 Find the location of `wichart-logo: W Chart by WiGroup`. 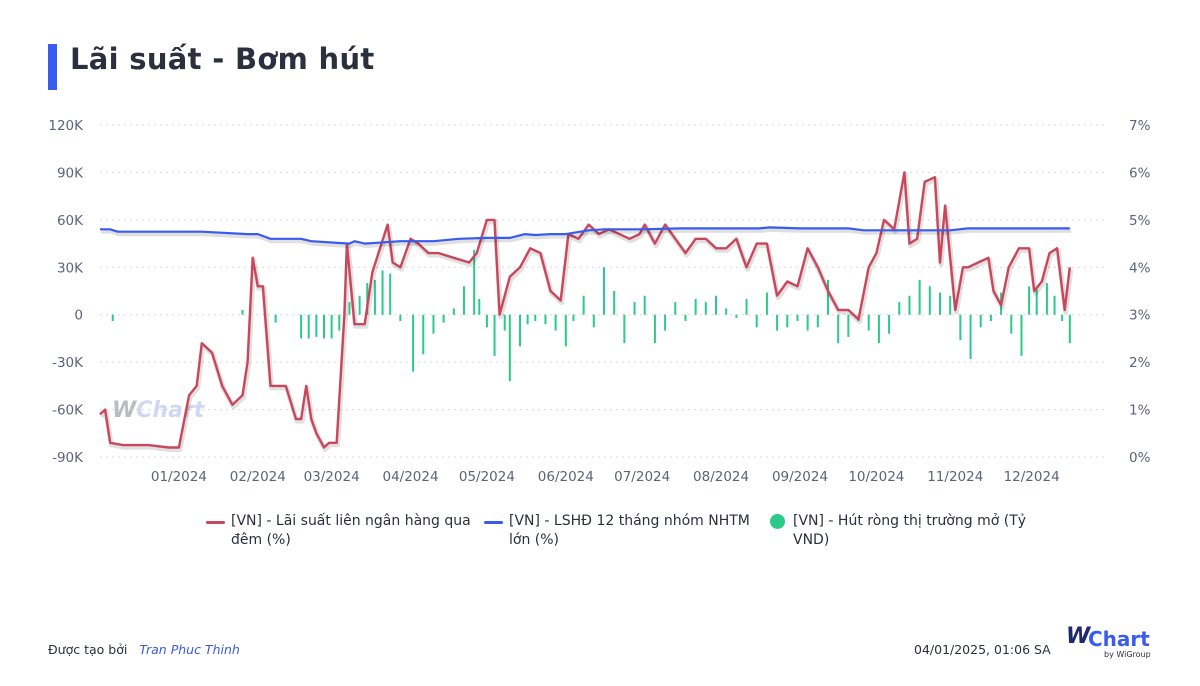

wichart-logo: W Chart by WiGroup is located at coordinates (1111, 643).